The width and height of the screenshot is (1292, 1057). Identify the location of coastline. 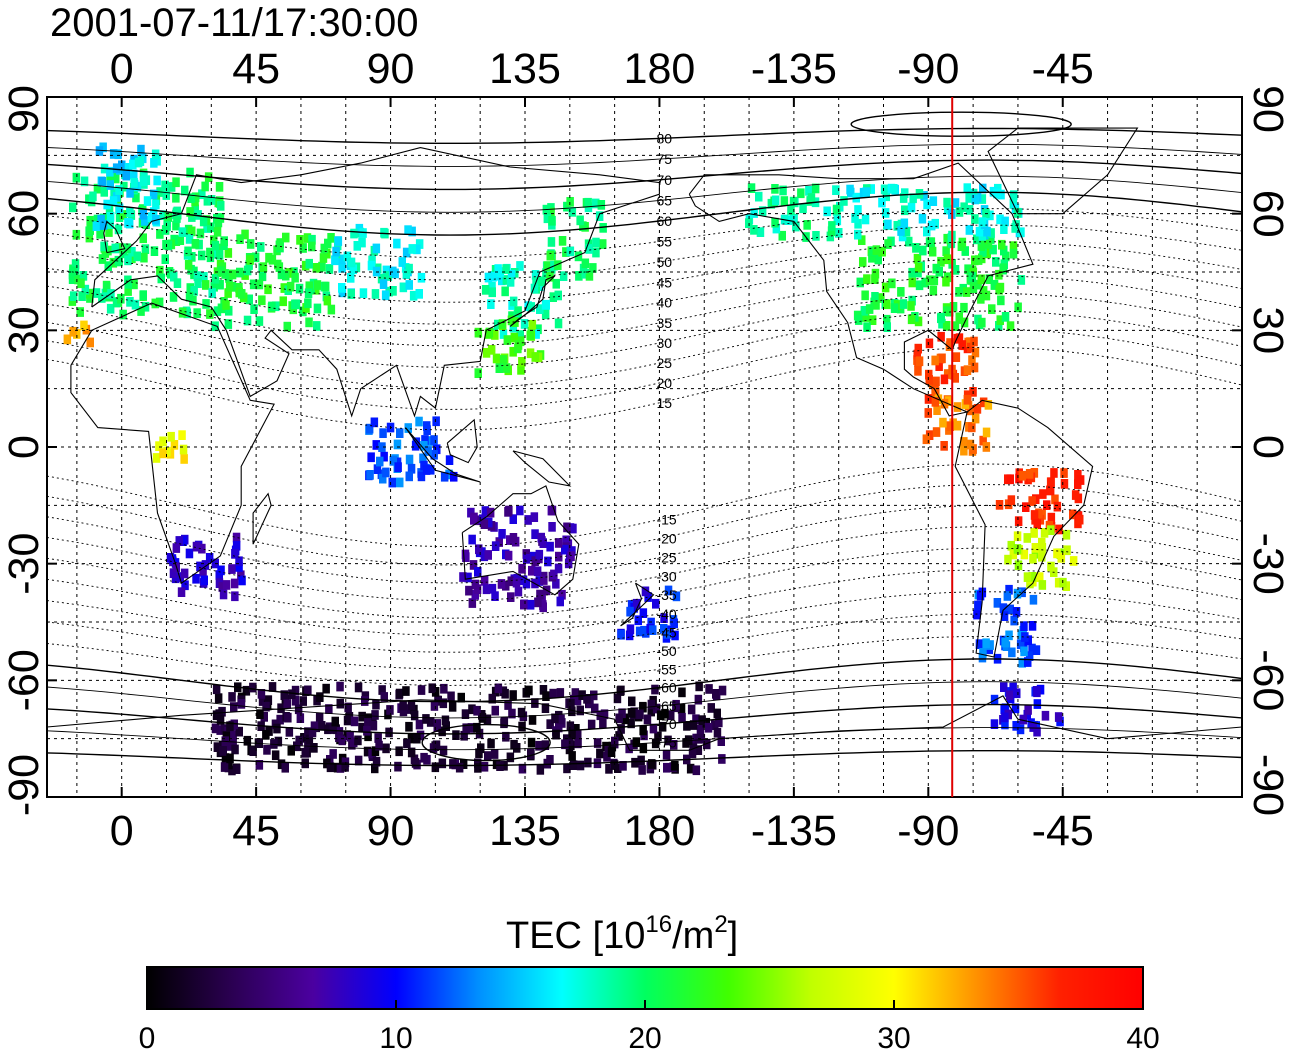
(172, 443).